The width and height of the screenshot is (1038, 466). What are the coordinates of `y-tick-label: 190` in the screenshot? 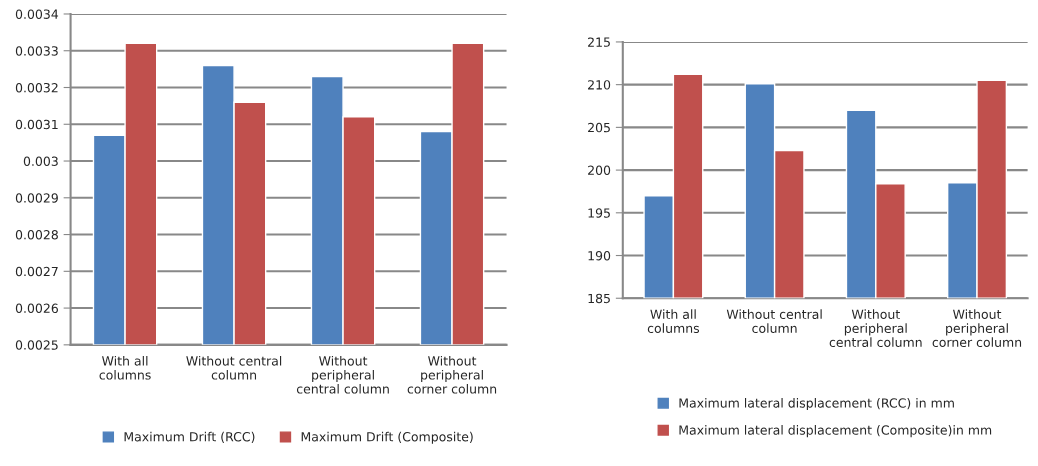 It's located at (599, 256).